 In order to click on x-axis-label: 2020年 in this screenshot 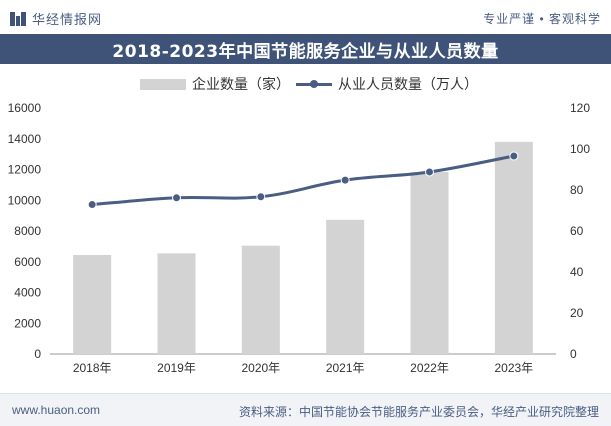, I will do `click(260, 368)`.